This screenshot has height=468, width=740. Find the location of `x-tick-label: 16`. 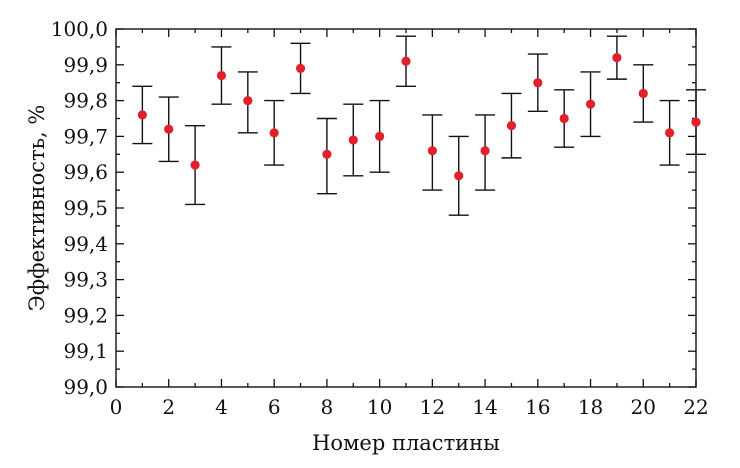

x-tick-label: 16 is located at coordinates (537, 407).